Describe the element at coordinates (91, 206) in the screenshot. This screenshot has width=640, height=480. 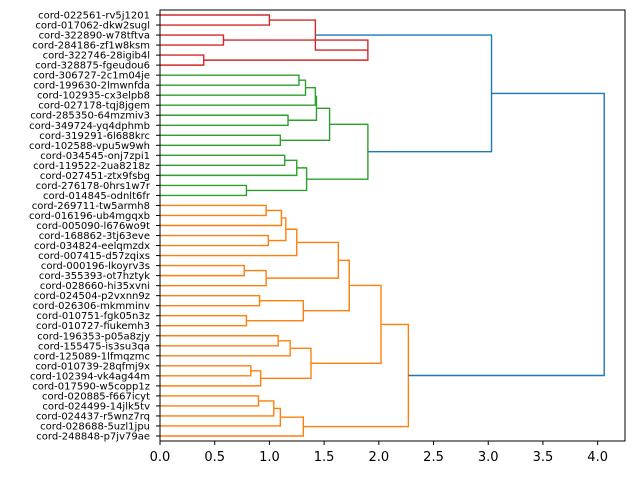
I see `leaf-label: cord-269711-tw5armh8` at that location.